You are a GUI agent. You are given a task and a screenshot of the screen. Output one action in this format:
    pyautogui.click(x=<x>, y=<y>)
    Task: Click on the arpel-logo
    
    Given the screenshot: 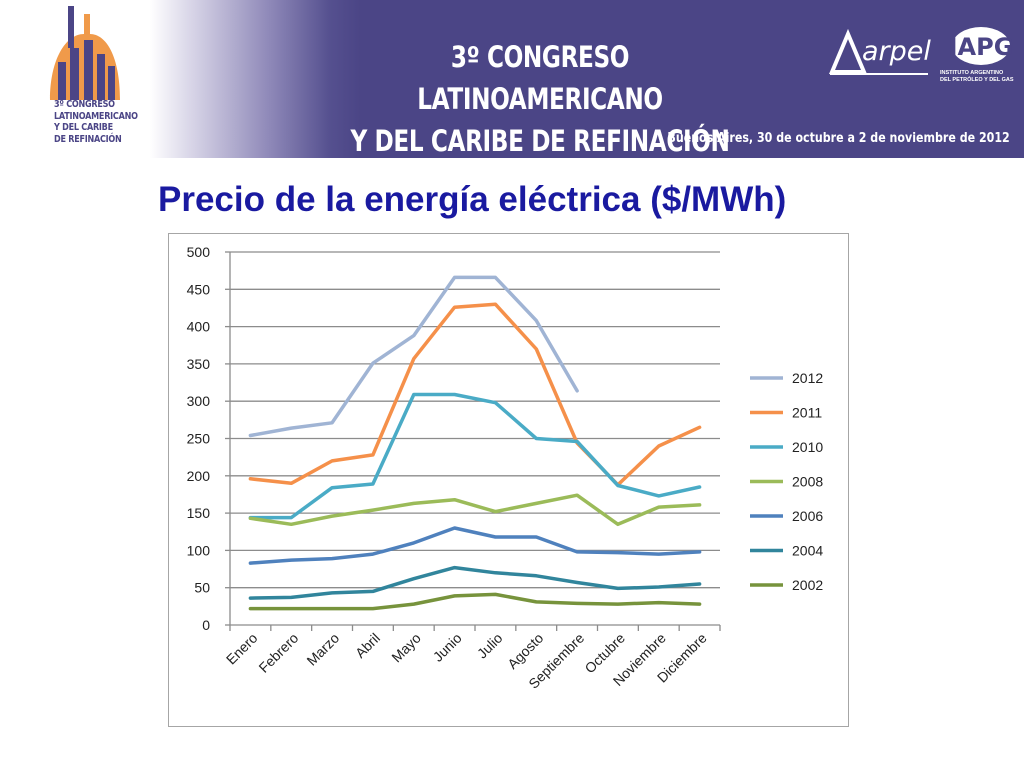 What is the action you would take?
    pyautogui.click(x=878, y=51)
    